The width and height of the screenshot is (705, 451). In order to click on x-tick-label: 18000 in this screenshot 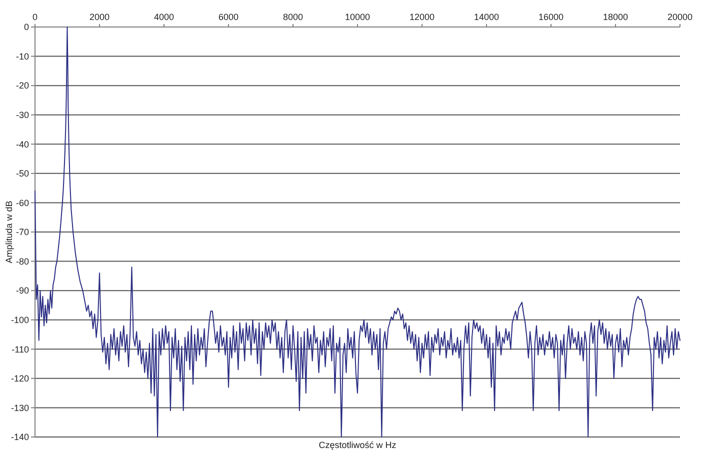, I will do `click(615, 17)`.